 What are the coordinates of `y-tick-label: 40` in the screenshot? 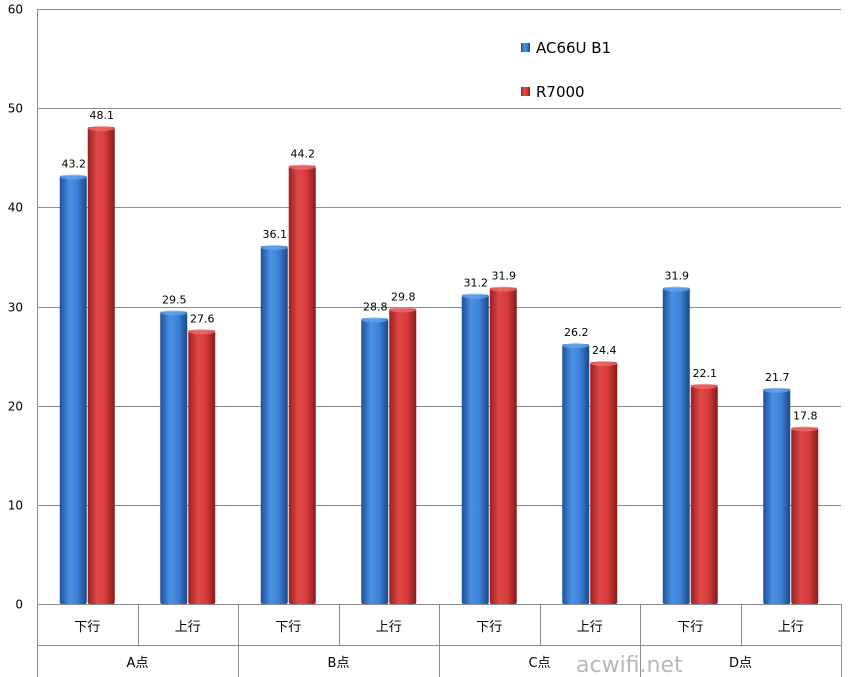 It's located at (15, 208).